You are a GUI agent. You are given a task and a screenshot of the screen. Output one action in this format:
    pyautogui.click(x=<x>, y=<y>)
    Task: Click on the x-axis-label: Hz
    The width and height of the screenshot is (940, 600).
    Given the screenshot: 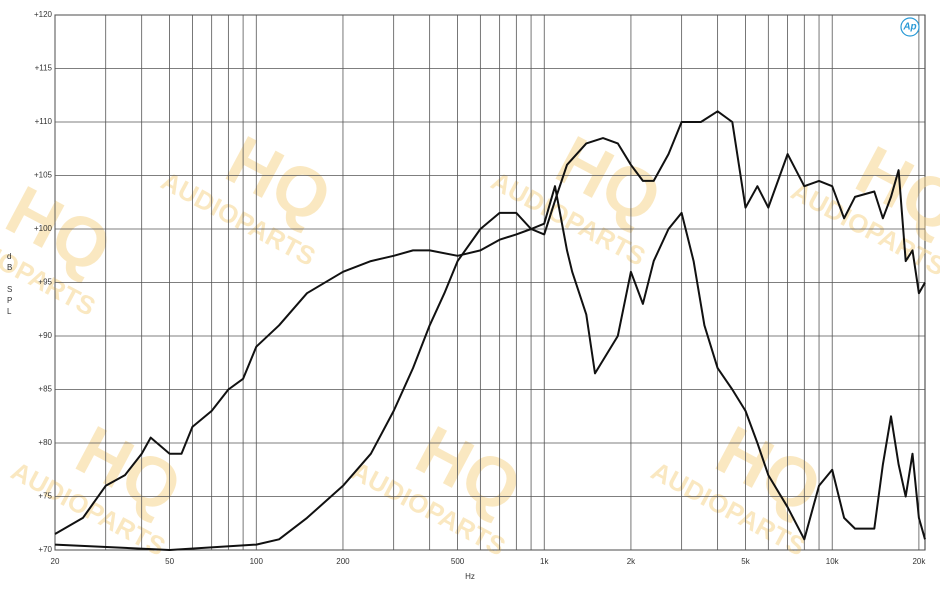 What is the action you would take?
    pyautogui.click(x=470, y=576)
    